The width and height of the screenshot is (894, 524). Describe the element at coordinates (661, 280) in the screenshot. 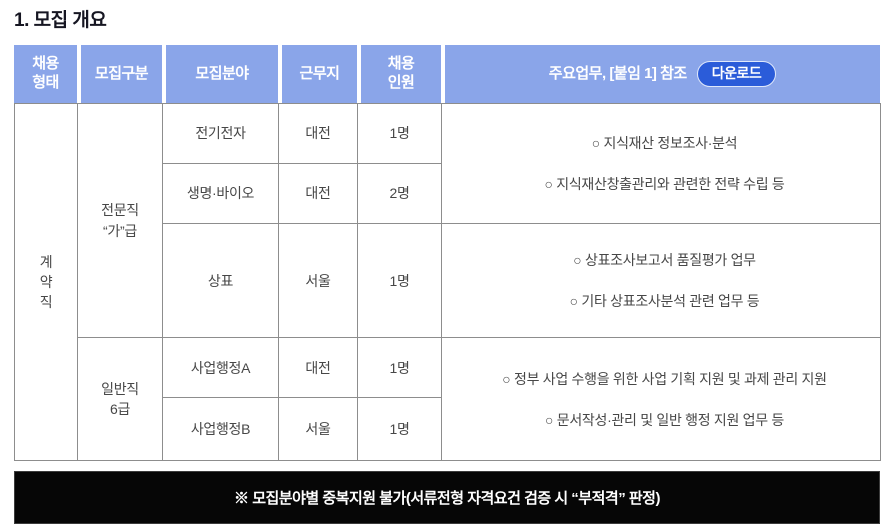

I see `cell-duties-trademark: ○ 상표조사보고서 품질평가 업무 ○ 기타 상표조사분석 관련 업무 등` at that location.